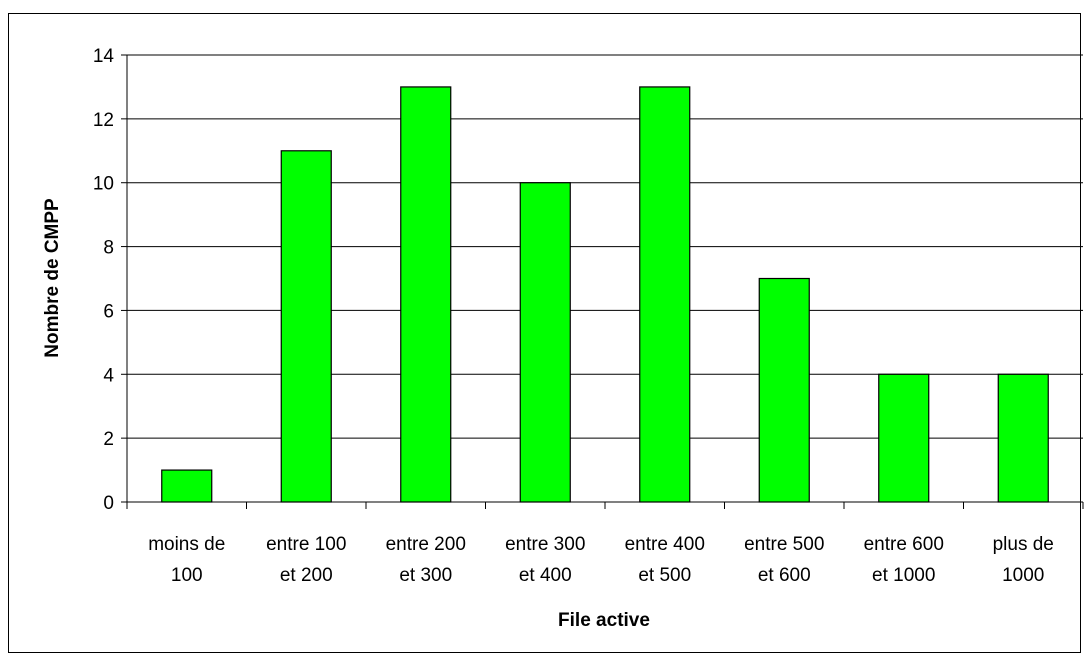 This screenshot has height=657, width=1086. I want to click on x-tick-label: entre 500 et 600, so click(784, 560).